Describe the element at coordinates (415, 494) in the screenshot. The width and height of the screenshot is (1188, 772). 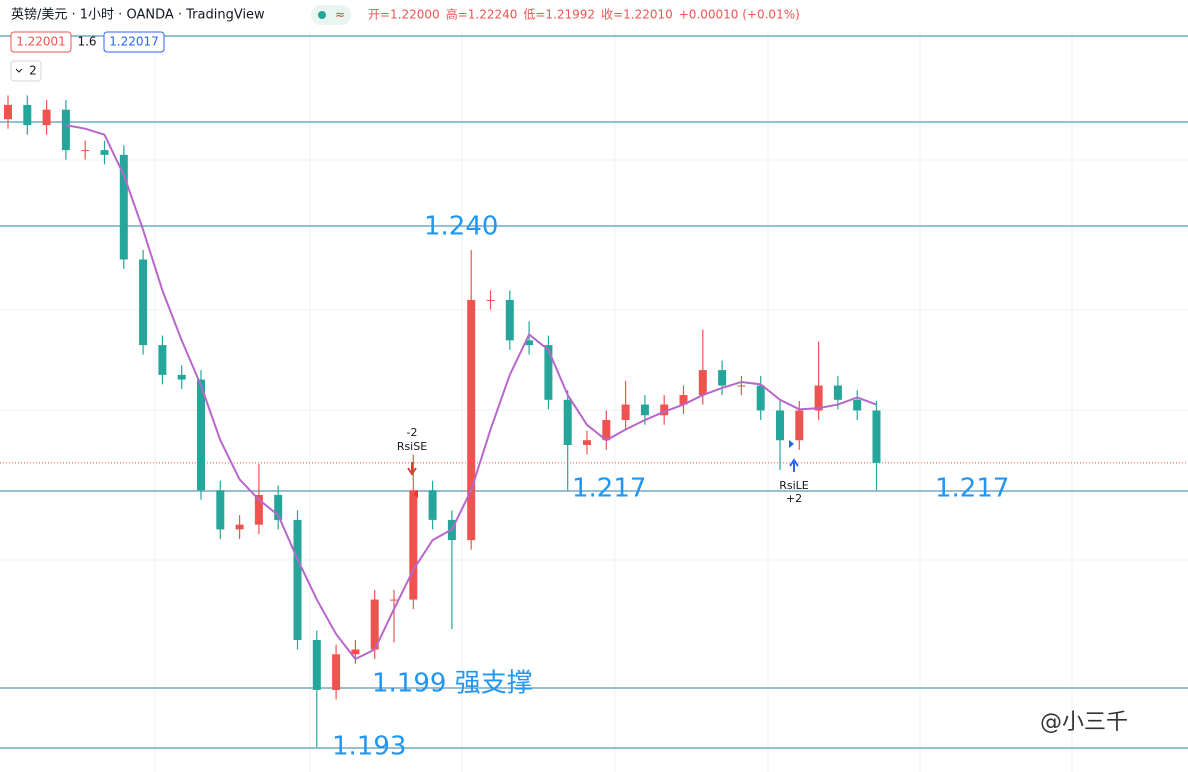
I see `sell-marker` at that location.